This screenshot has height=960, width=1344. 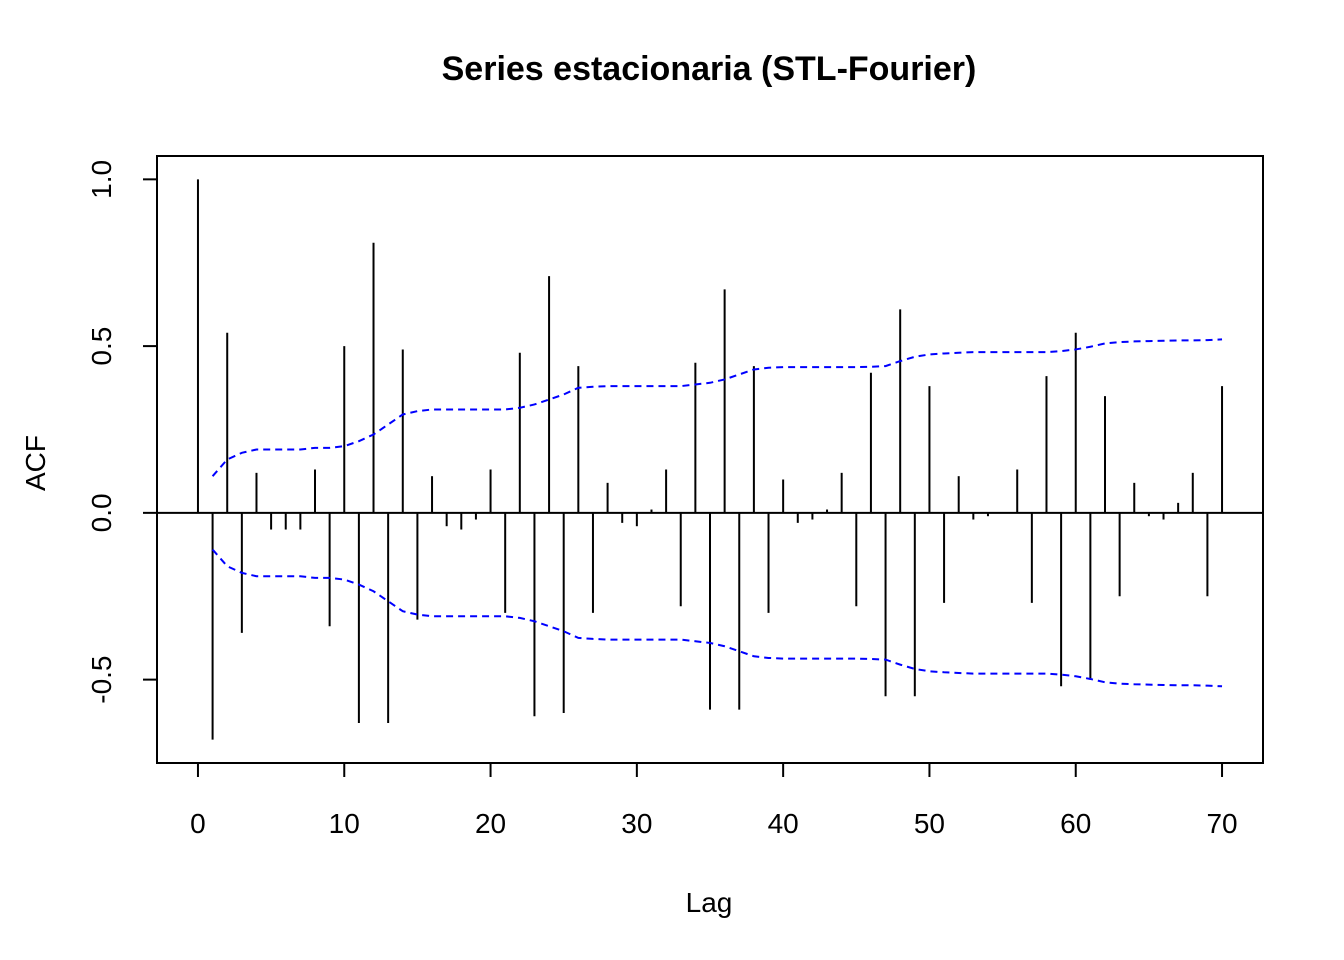 I want to click on y-tick-label: 0.5, so click(x=101, y=346).